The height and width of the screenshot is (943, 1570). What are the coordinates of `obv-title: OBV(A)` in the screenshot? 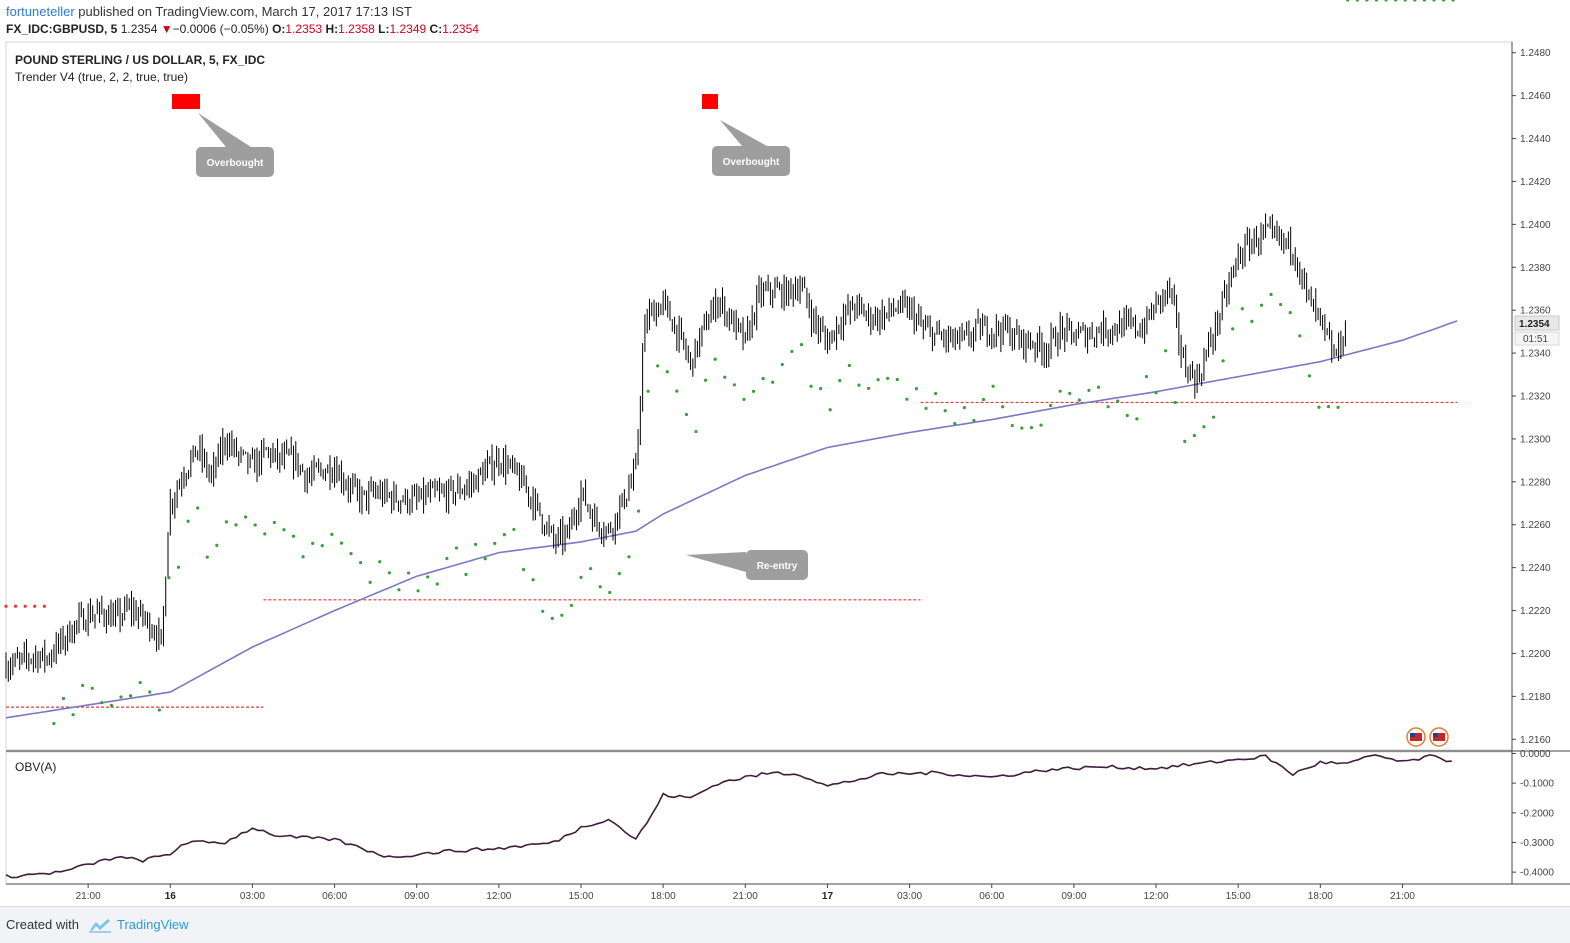 It's located at (36, 767).